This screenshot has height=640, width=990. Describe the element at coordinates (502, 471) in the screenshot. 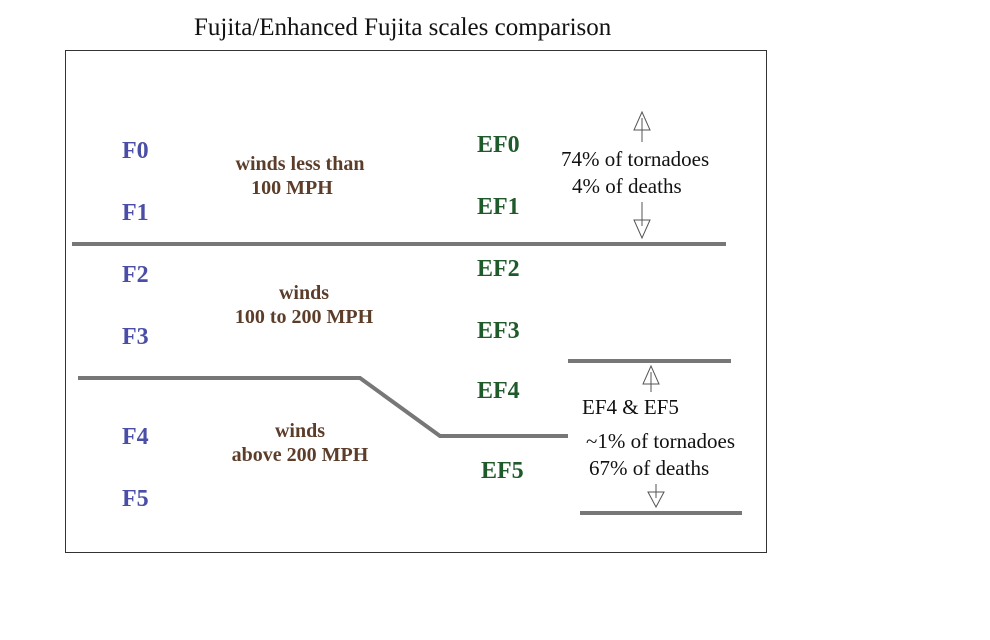

I see `ef-label-ef5: EF5` at that location.